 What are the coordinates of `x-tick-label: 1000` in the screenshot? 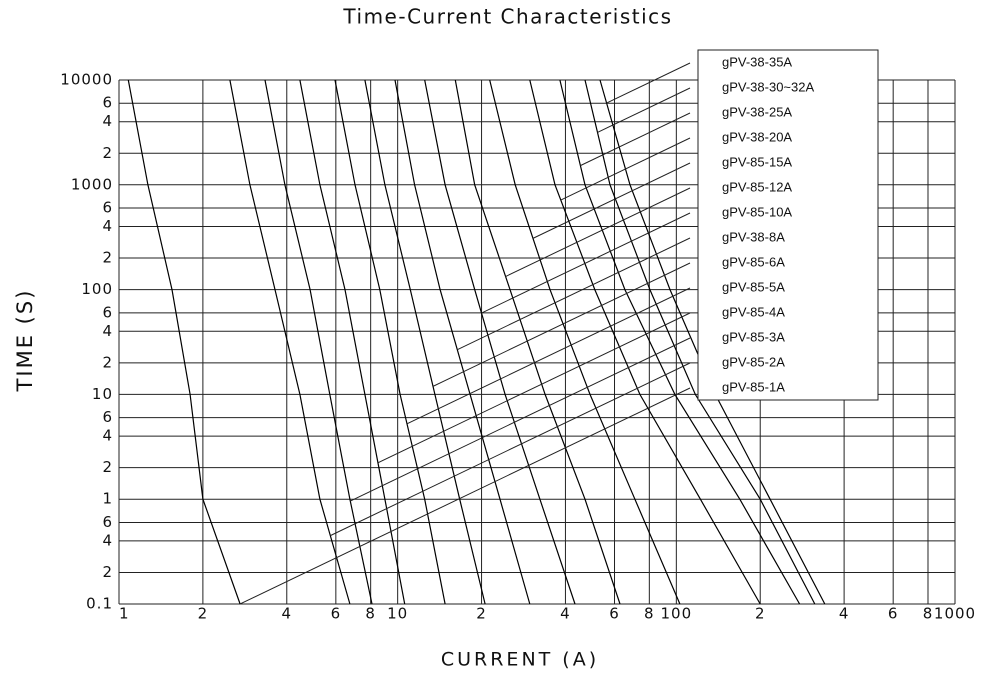 It's located at (955, 614).